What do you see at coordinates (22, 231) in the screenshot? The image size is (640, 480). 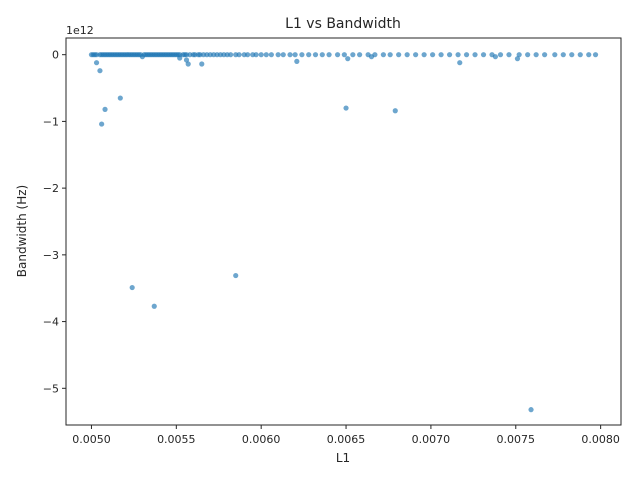 I see `y-axis-label: Bandwidth (Hz)` at bounding box center [22, 231].